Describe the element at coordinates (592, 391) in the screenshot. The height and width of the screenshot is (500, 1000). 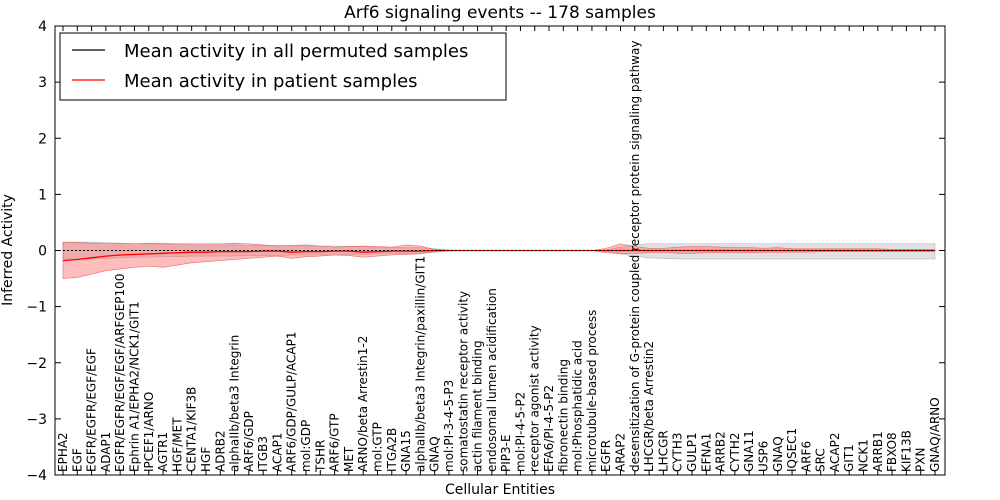
I see `x-tick-label: microtubule-based process` at that location.